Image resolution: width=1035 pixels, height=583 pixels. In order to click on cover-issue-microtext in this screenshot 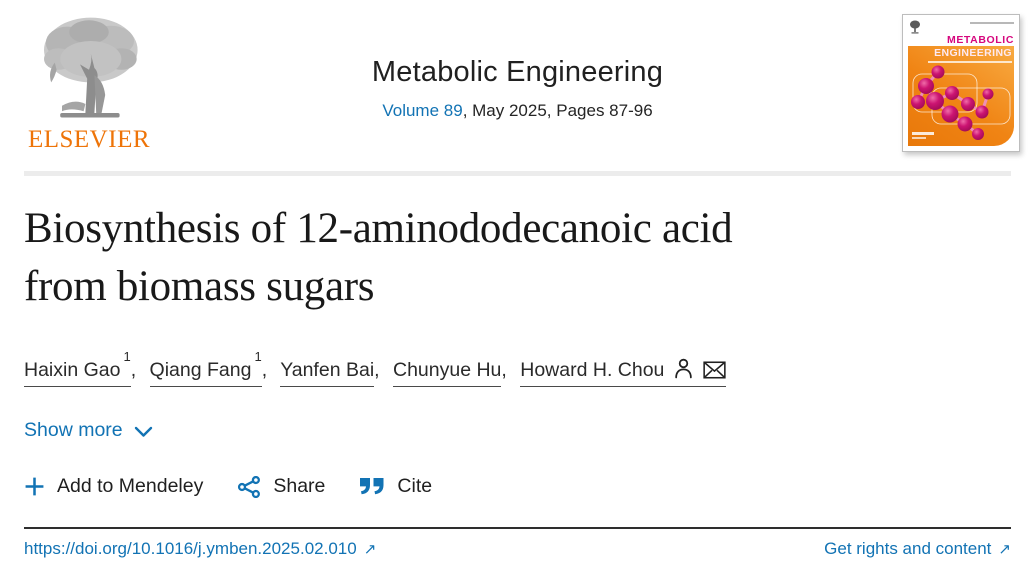, I will do `click(992, 23)`.